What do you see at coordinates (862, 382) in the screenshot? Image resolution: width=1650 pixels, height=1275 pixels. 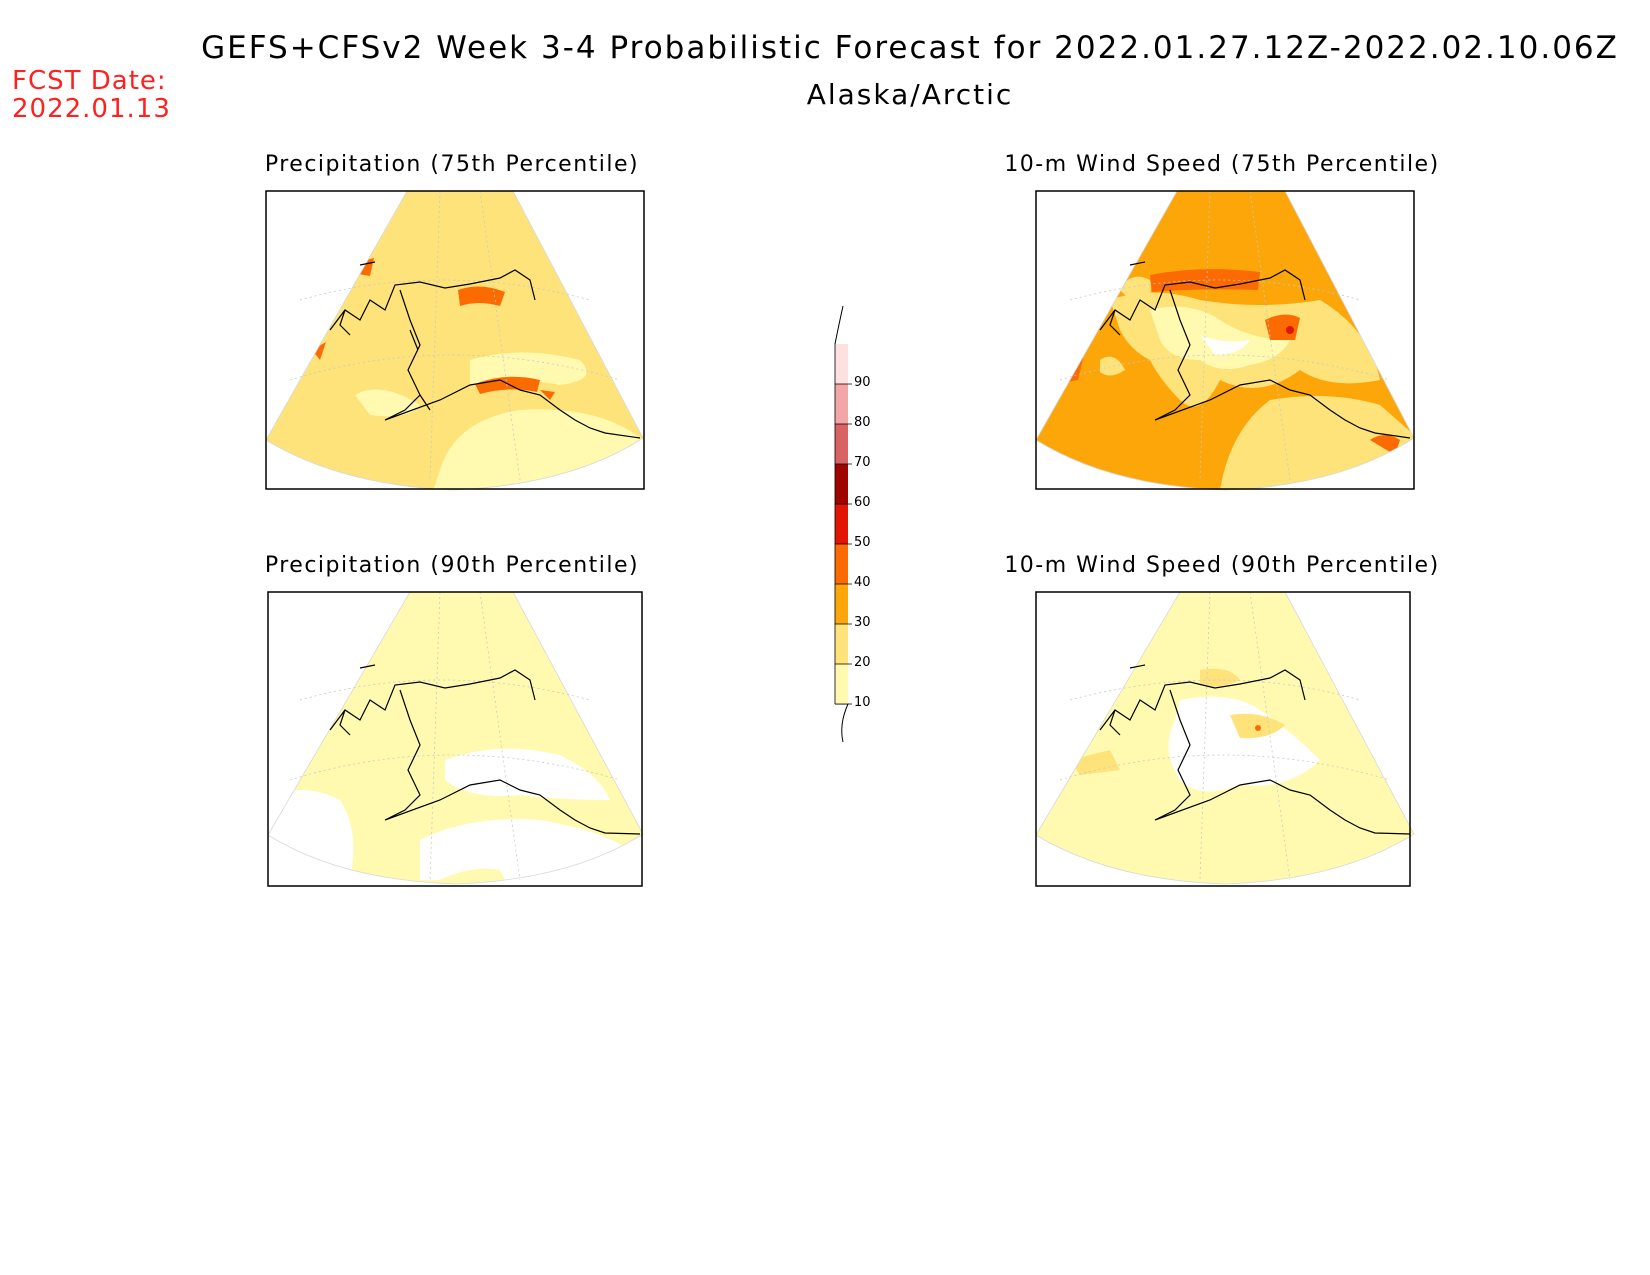 I see `colorbar-label-90: 90` at bounding box center [862, 382].